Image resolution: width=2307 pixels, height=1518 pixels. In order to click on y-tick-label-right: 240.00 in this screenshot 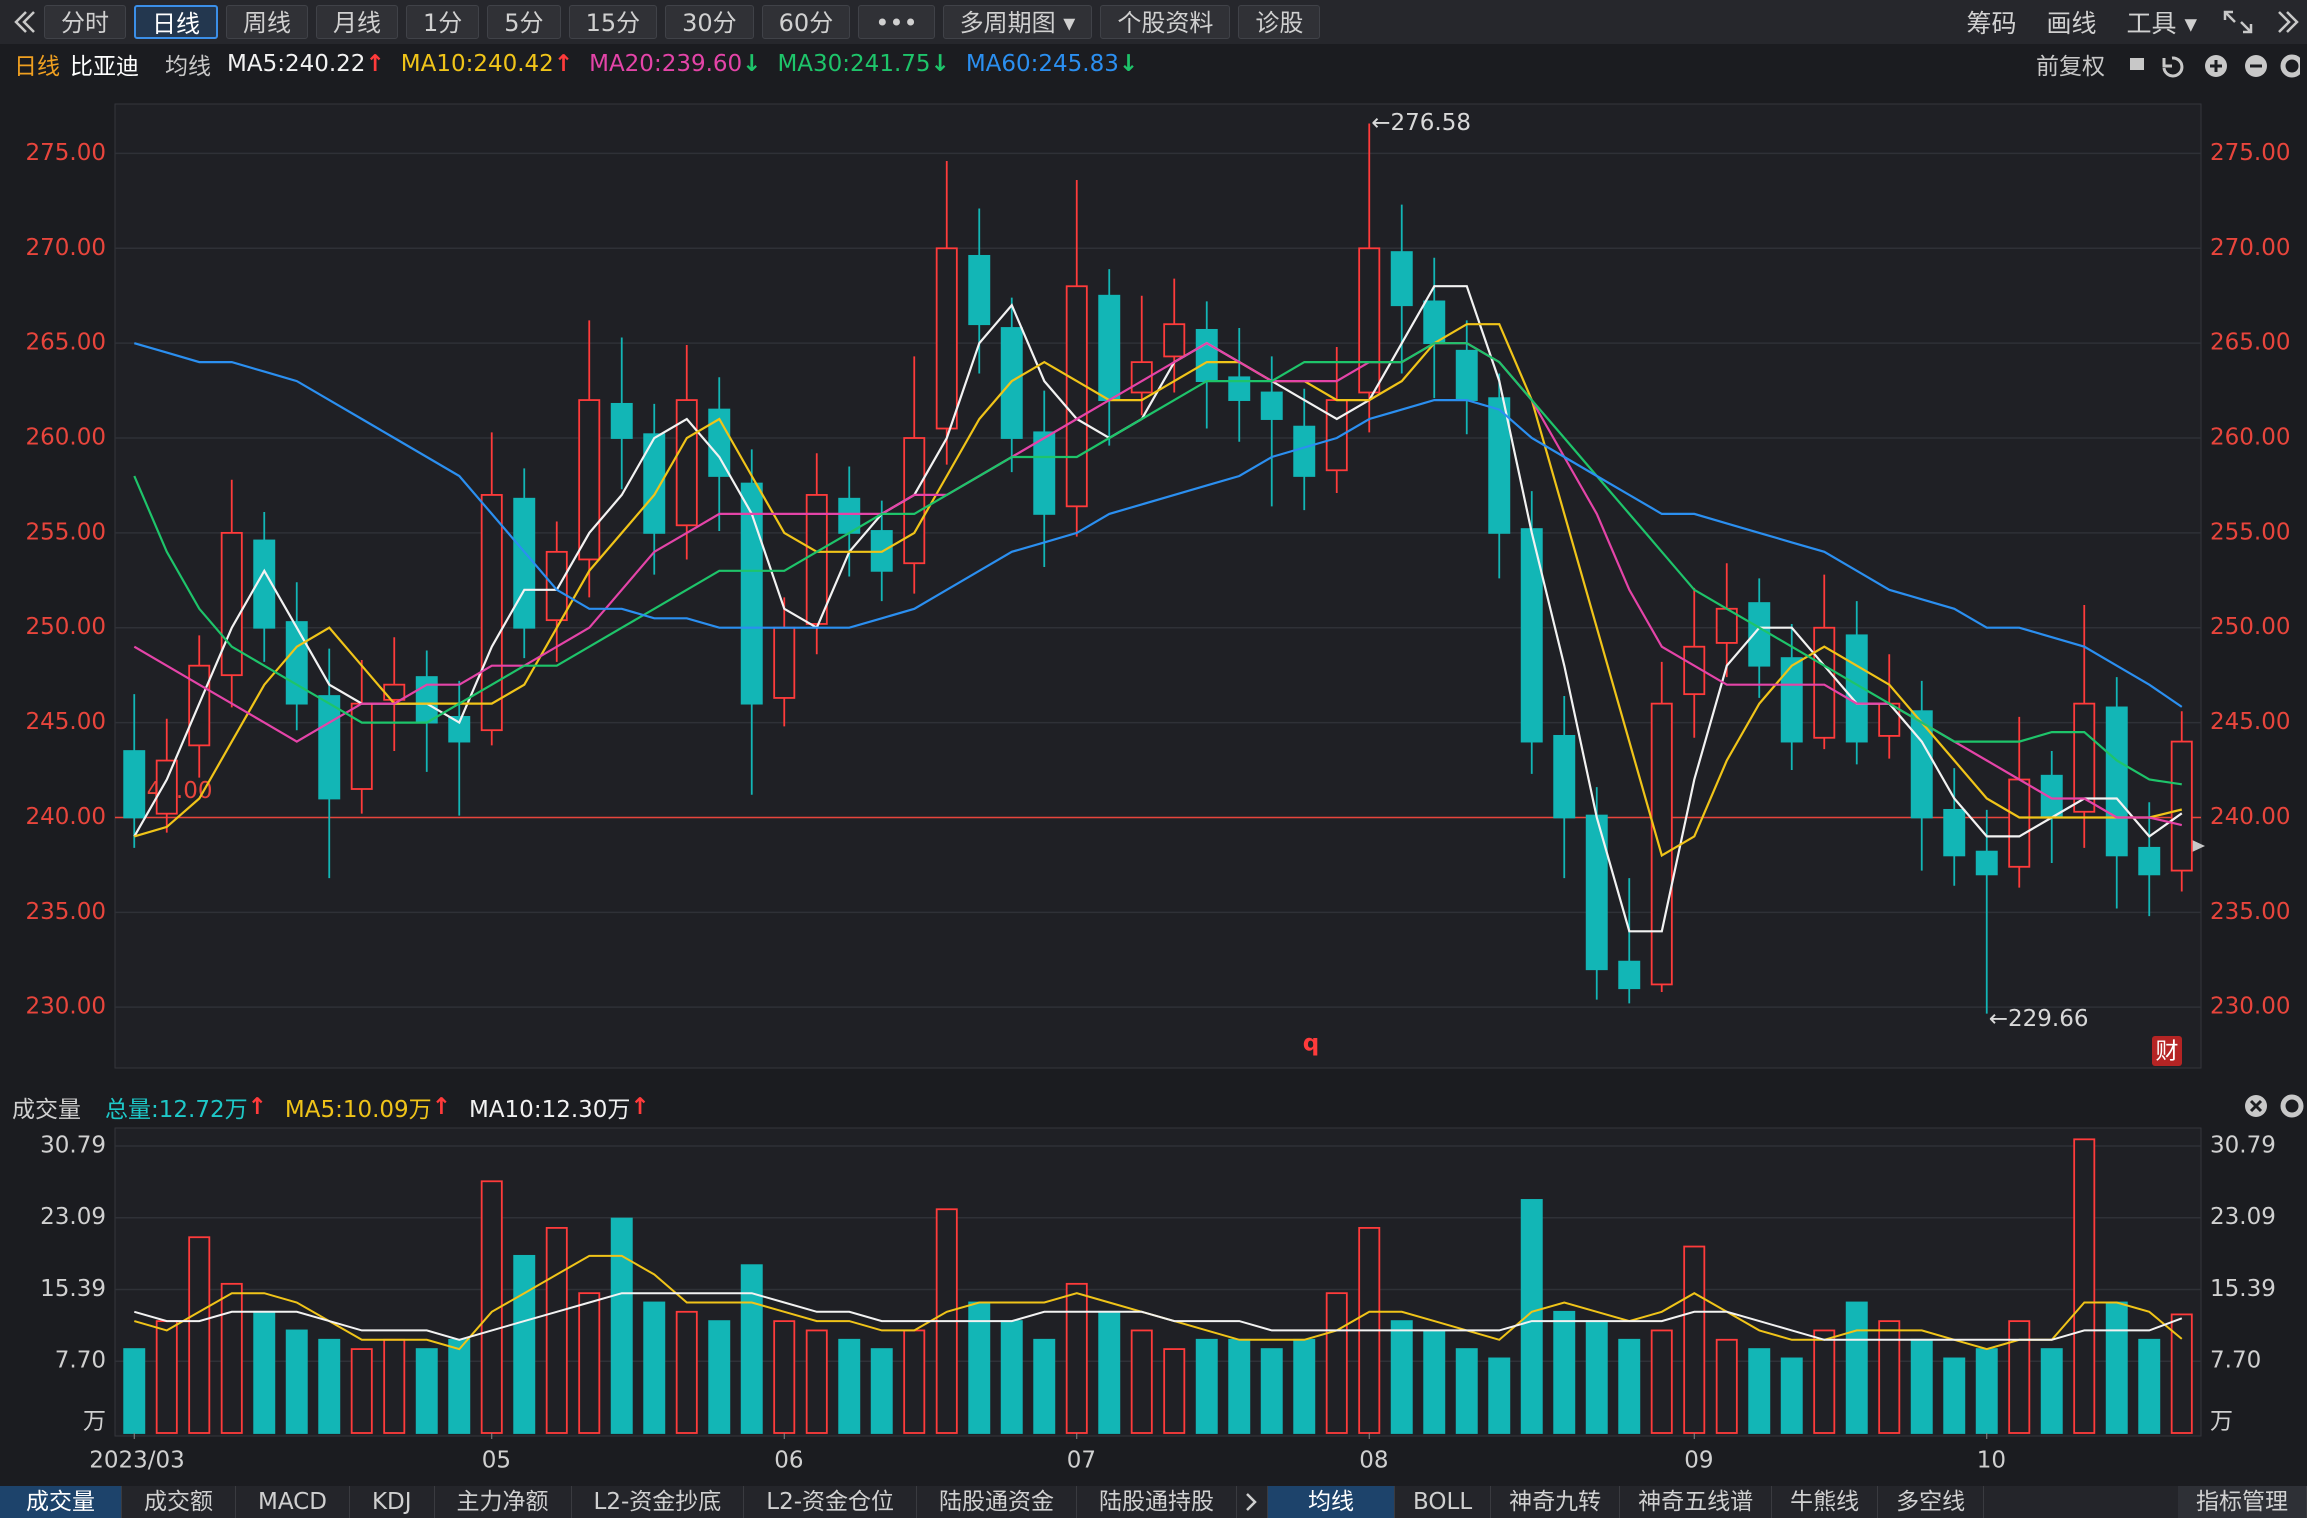, I will do `click(2250, 817)`.